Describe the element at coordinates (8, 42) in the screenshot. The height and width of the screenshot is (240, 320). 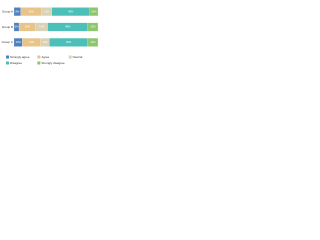
I see `y-tick-label: Group C` at that location.